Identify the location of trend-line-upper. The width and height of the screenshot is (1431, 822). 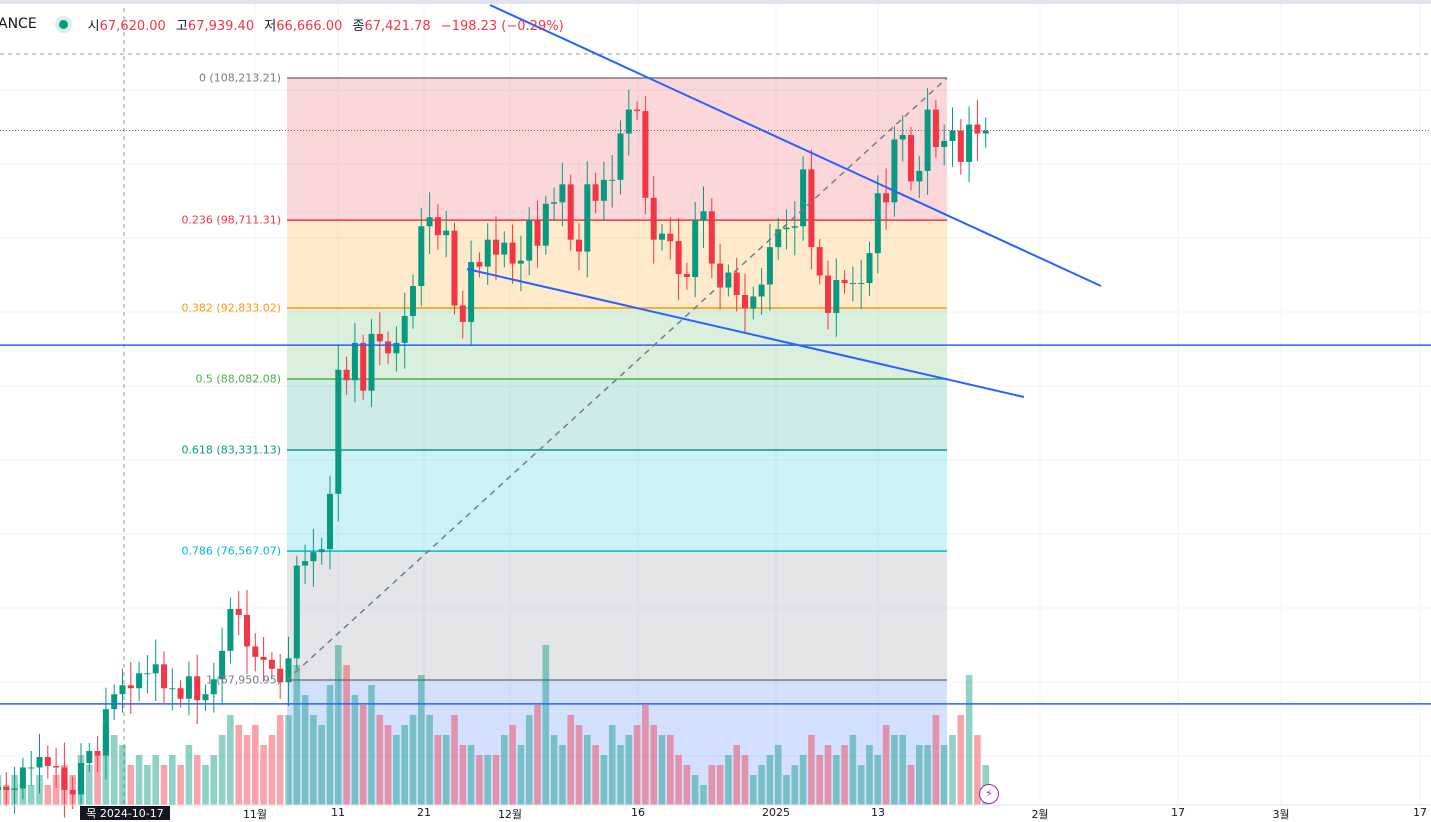
(795, 145).